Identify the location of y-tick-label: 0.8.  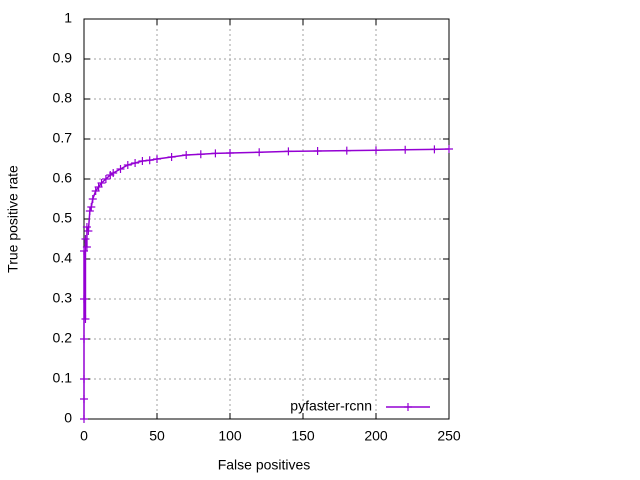
(63, 98).